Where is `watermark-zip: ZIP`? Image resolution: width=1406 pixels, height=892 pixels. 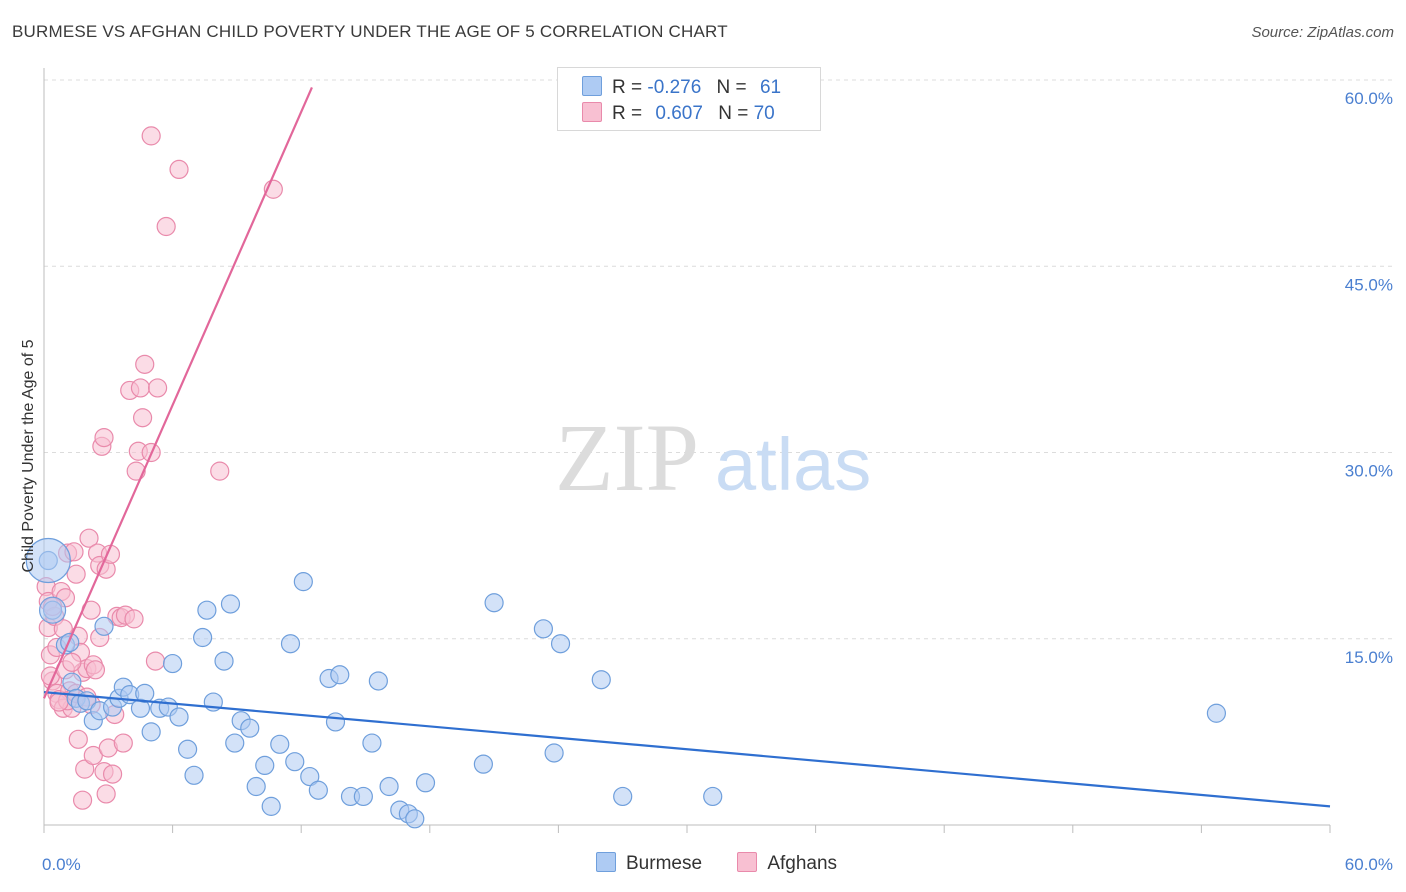 watermark-zip: ZIP is located at coordinates (627, 457).